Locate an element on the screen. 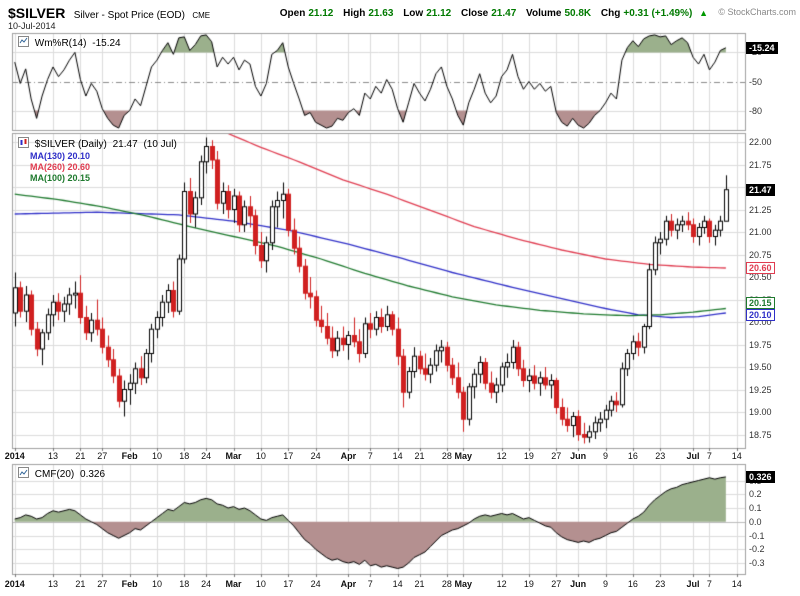  ma130-legend: MA(130) 20.10 is located at coordinates (60, 156).